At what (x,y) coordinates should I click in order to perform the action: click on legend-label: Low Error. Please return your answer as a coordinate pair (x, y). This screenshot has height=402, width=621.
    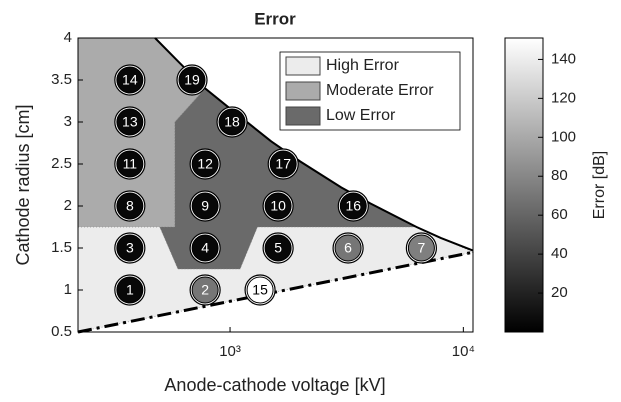
    Looking at the image, I should click on (361, 115).